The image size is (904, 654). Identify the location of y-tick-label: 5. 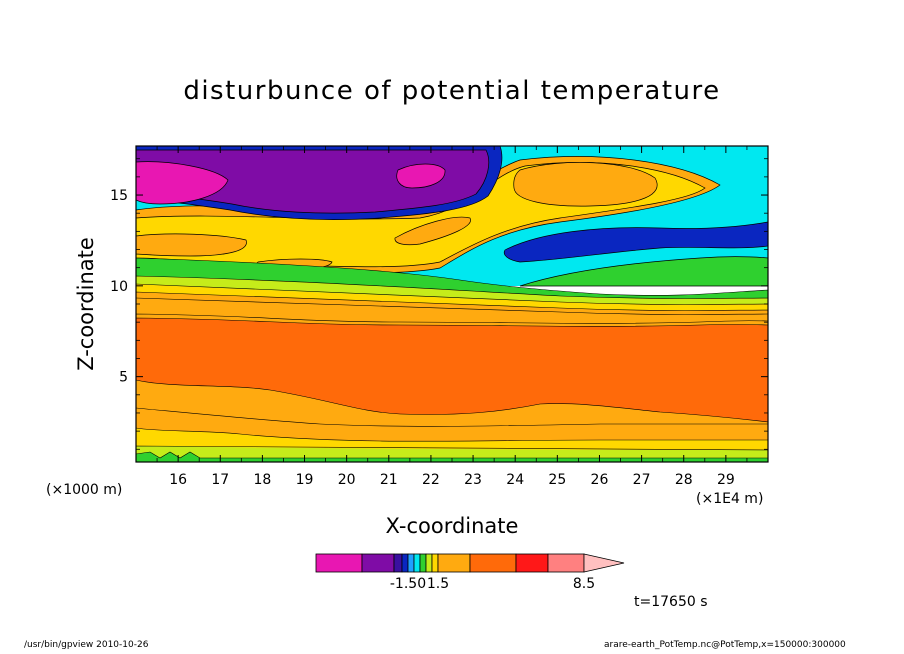
(123, 378).